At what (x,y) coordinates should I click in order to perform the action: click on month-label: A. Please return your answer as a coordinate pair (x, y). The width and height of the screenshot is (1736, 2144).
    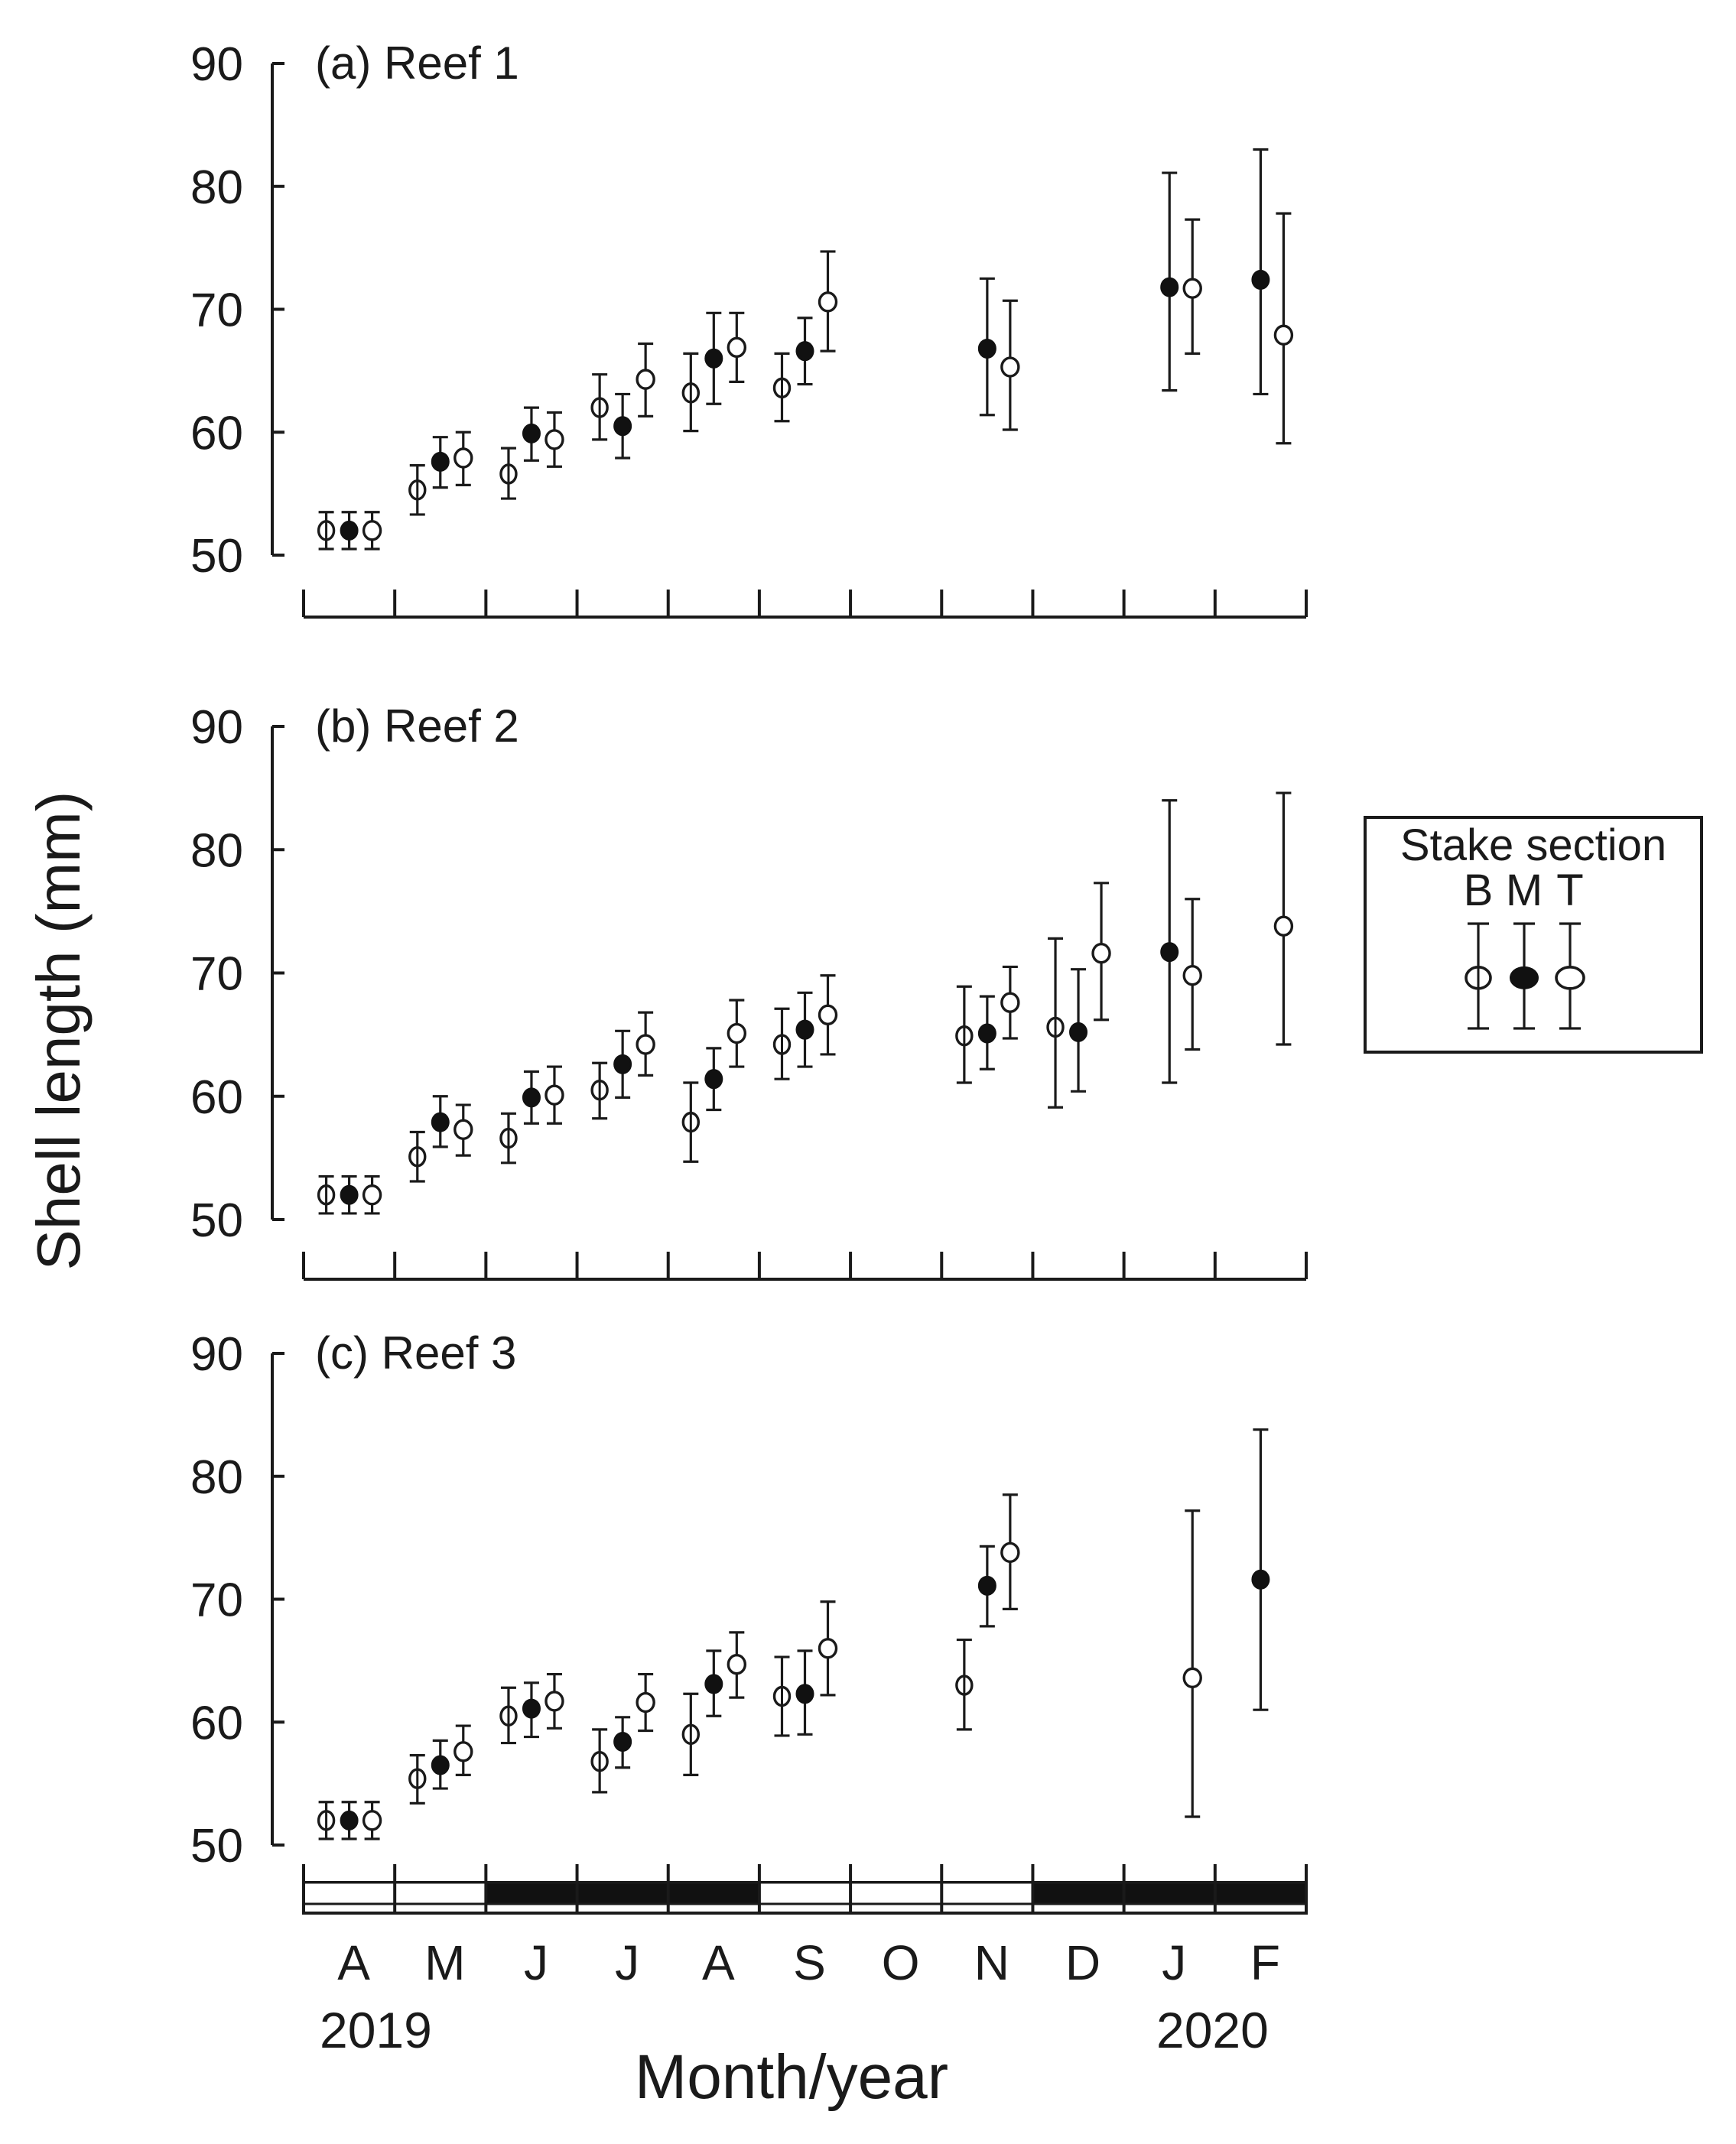
    Looking at the image, I should click on (353, 1962).